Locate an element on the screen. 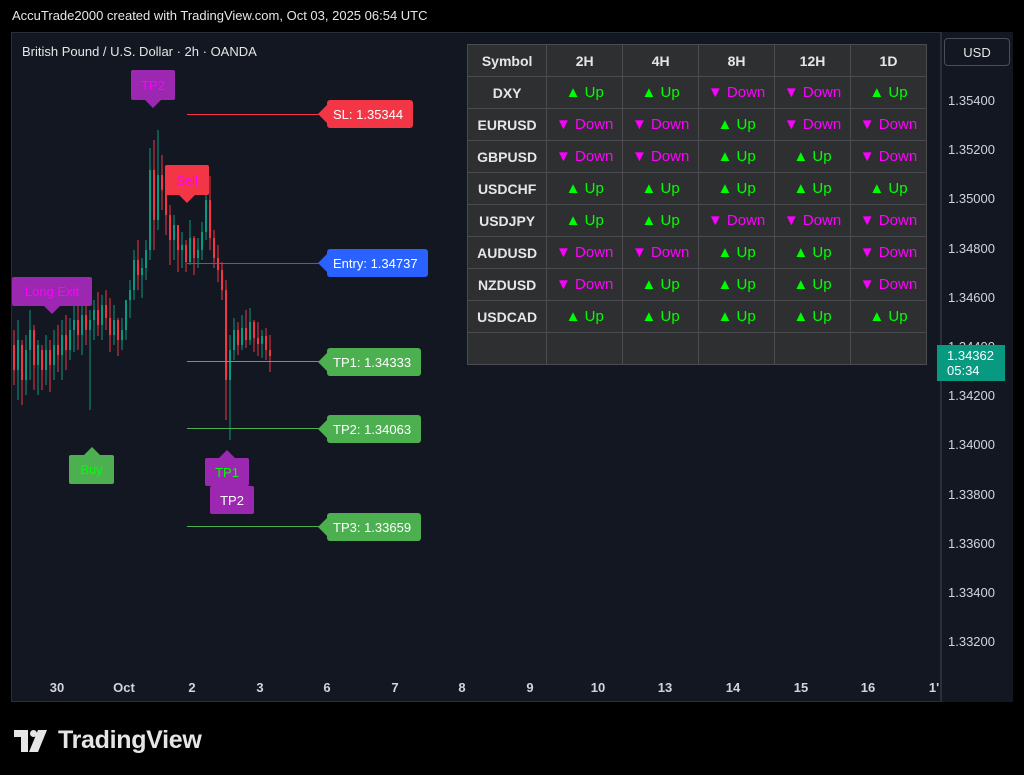 Image resolution: width=1024 pixels, height=775 pixels. price-tick-label: 1.33200 is located at coordinates (971, 642).